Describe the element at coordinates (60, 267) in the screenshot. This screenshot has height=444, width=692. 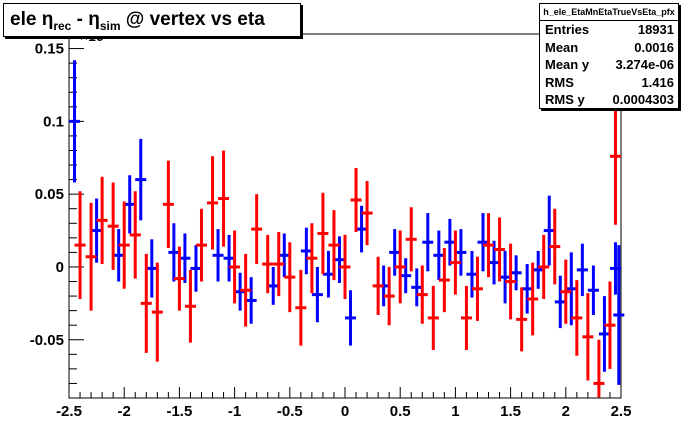
I see `y-tick-label: 0` at that location.